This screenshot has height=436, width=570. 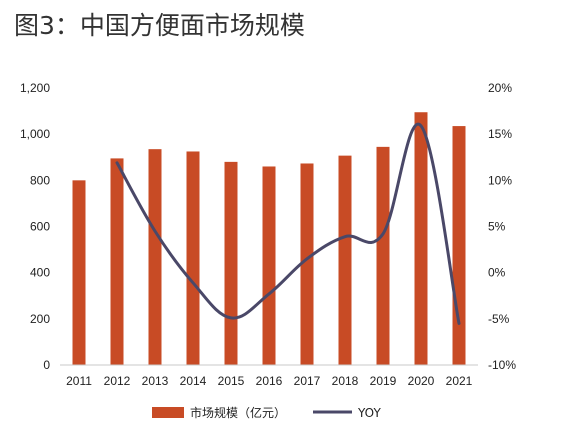 What do you see at coordinates (369, 413) in the screenshot?
I see `legend-line-label: YOY` at bounding box center [369, 413].